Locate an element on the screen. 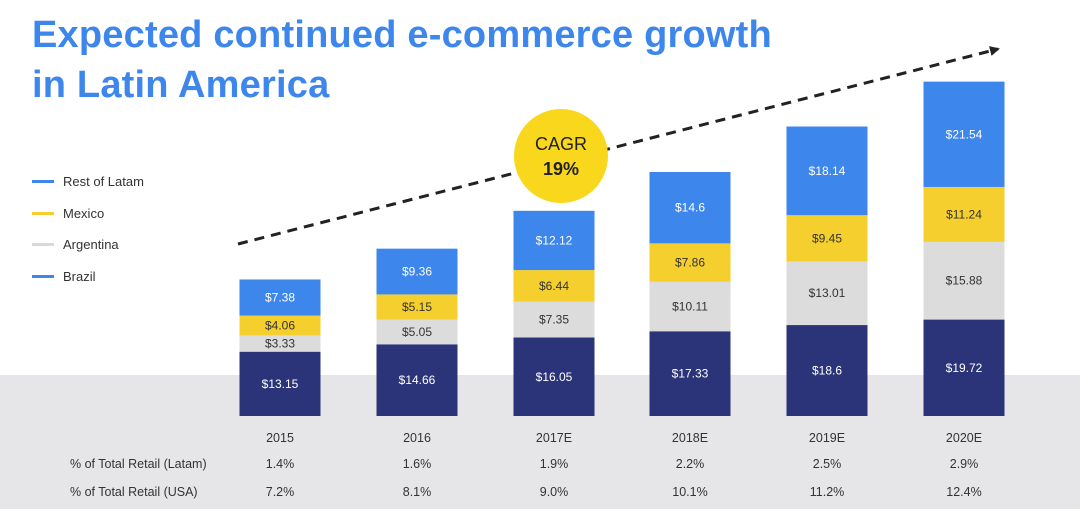 The width and height of the screenshot is (1080, 509). legend-label: Brazil is located at coordinates (79, 276).